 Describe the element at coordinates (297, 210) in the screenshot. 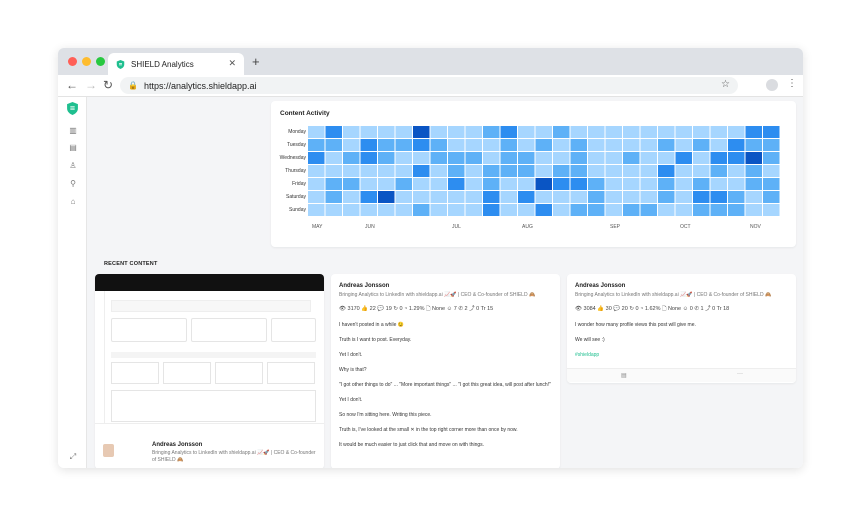

I see `day-label-sunday: Sunday` at that location.